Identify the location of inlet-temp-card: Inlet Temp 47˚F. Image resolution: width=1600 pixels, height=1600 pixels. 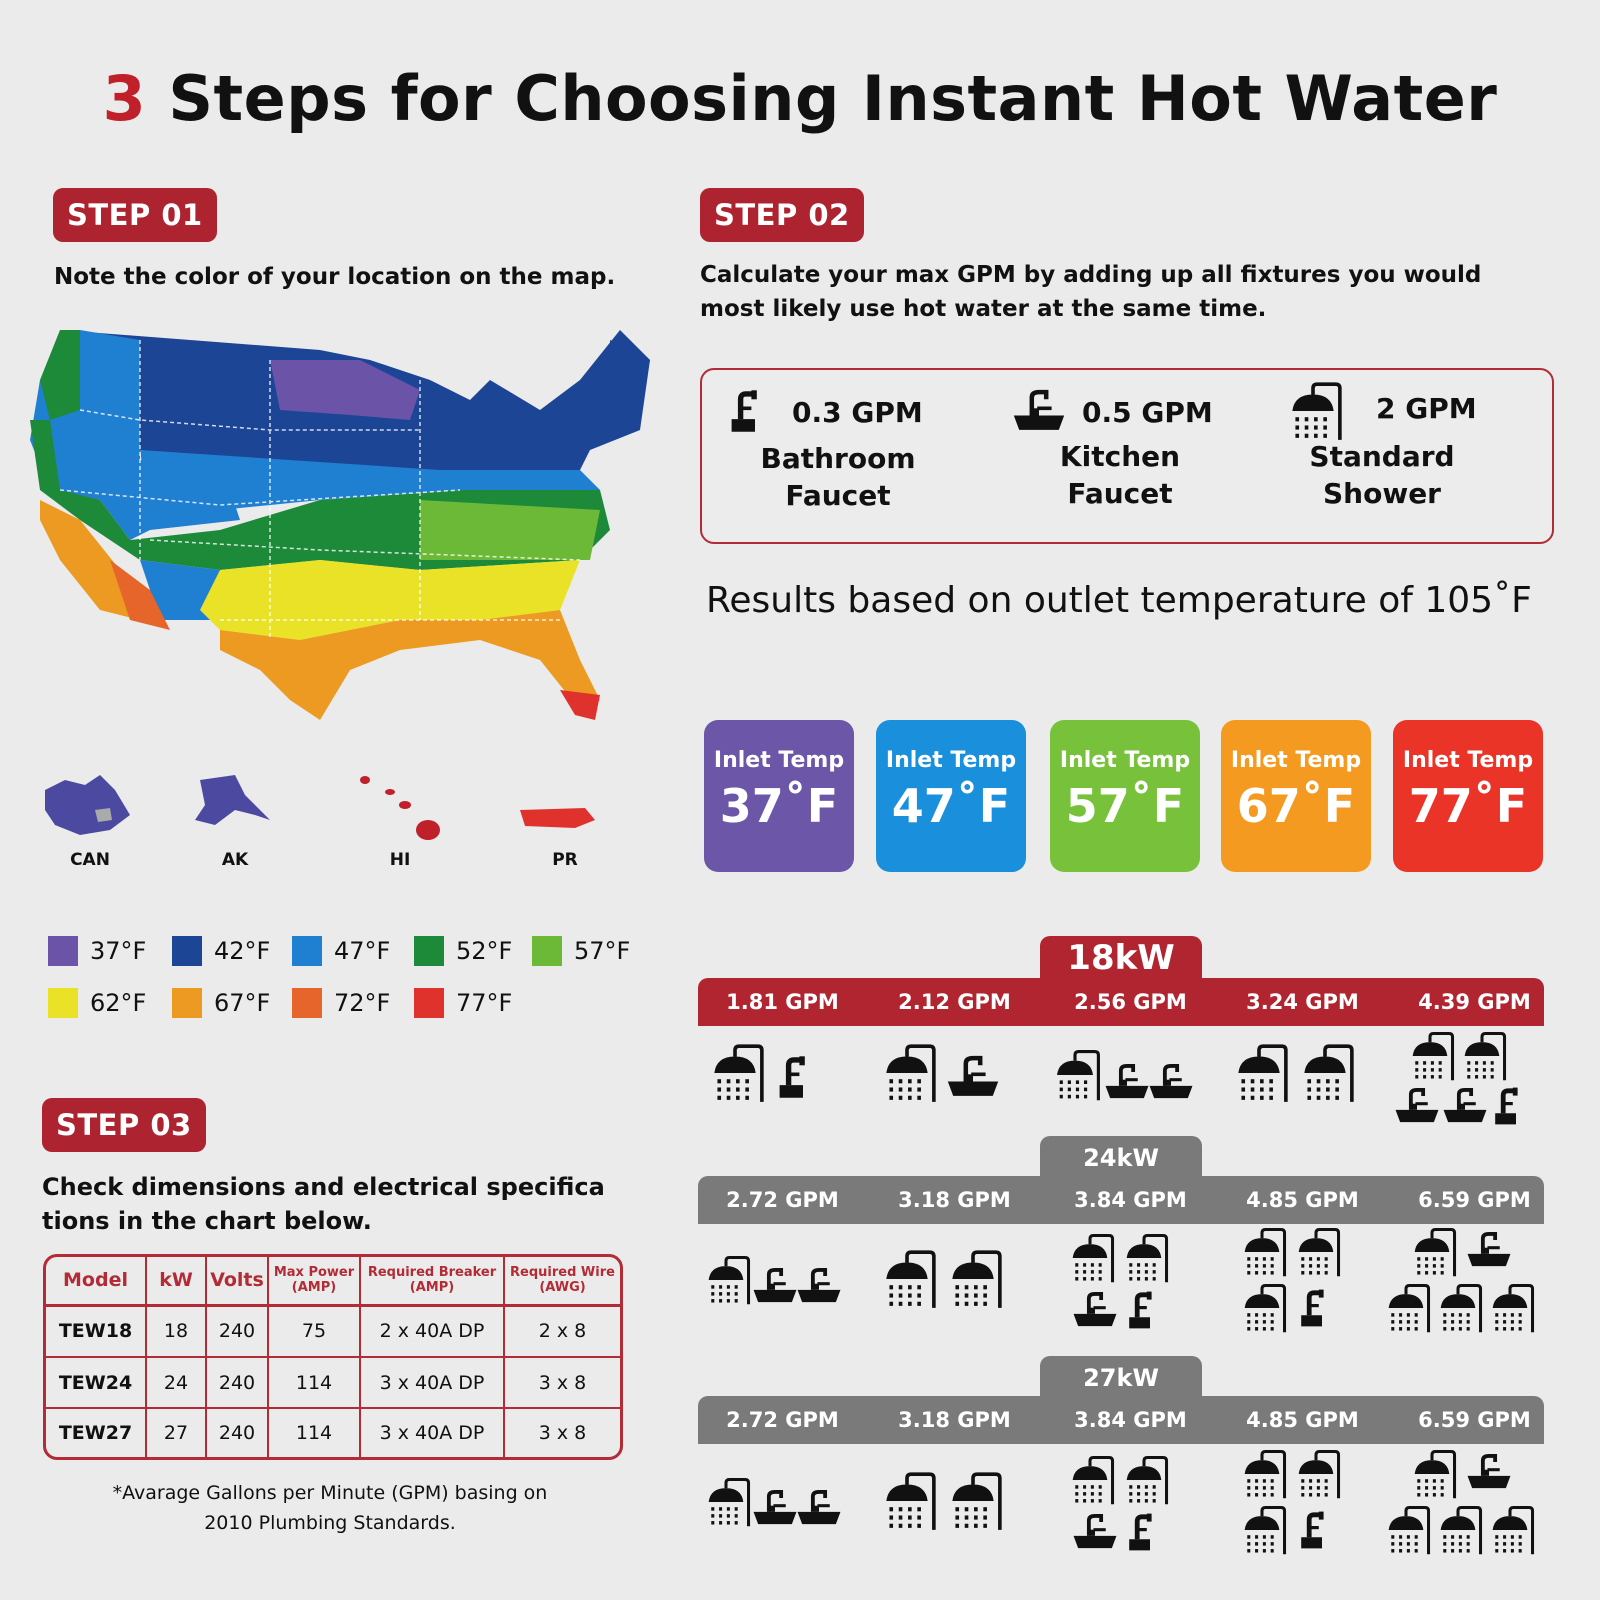
(951, 796).